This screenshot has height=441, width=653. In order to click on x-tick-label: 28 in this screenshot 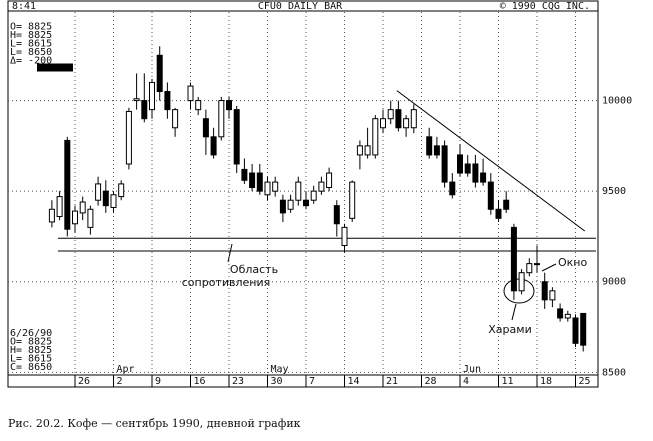, I will do `click(431, 381)`.